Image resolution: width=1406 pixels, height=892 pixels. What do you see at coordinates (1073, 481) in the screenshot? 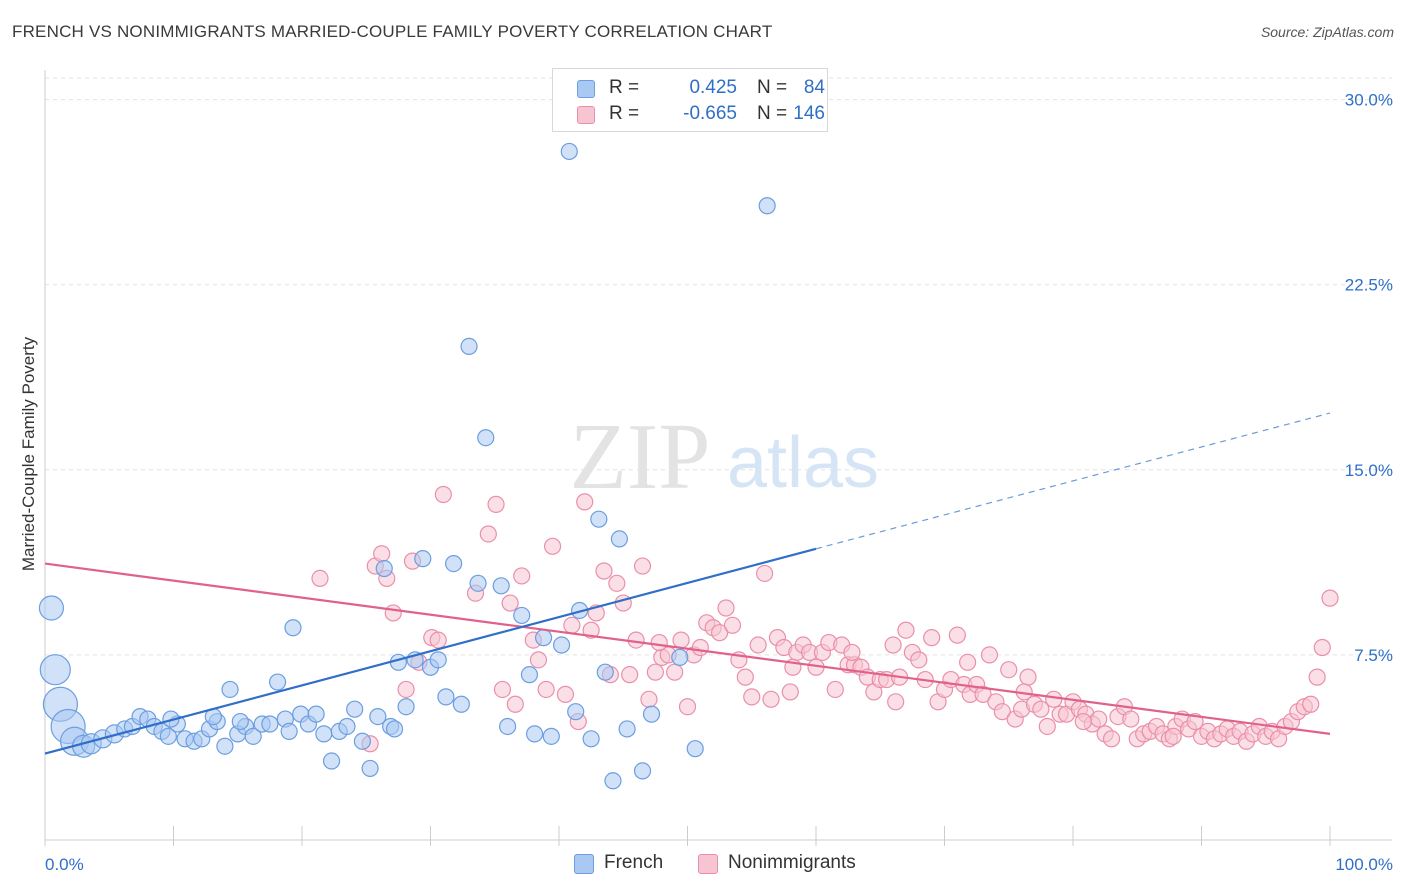
I see `french-trend-extension` at bounding box center [1073, 481].